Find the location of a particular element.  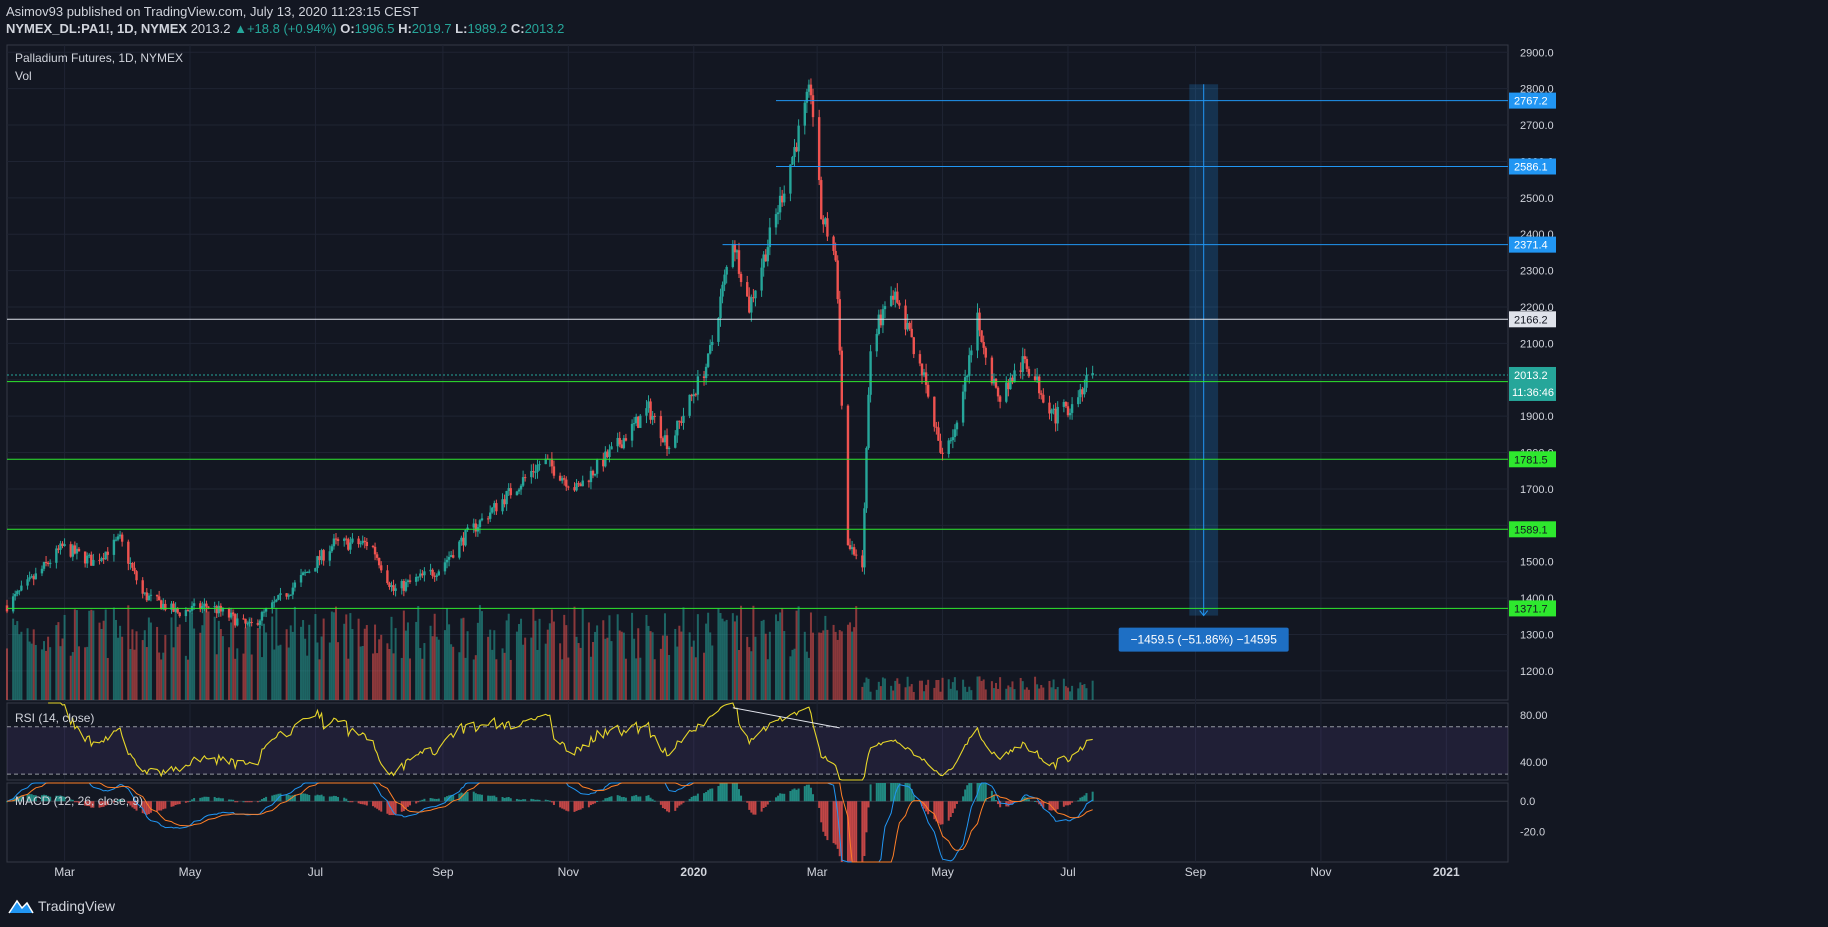

up-triangle-icon: ▲ is located at coordinates (240, 28).